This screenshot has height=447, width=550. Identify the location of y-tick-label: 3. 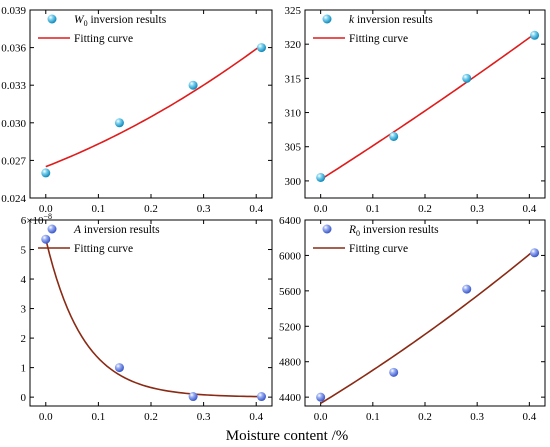
(24, 310).